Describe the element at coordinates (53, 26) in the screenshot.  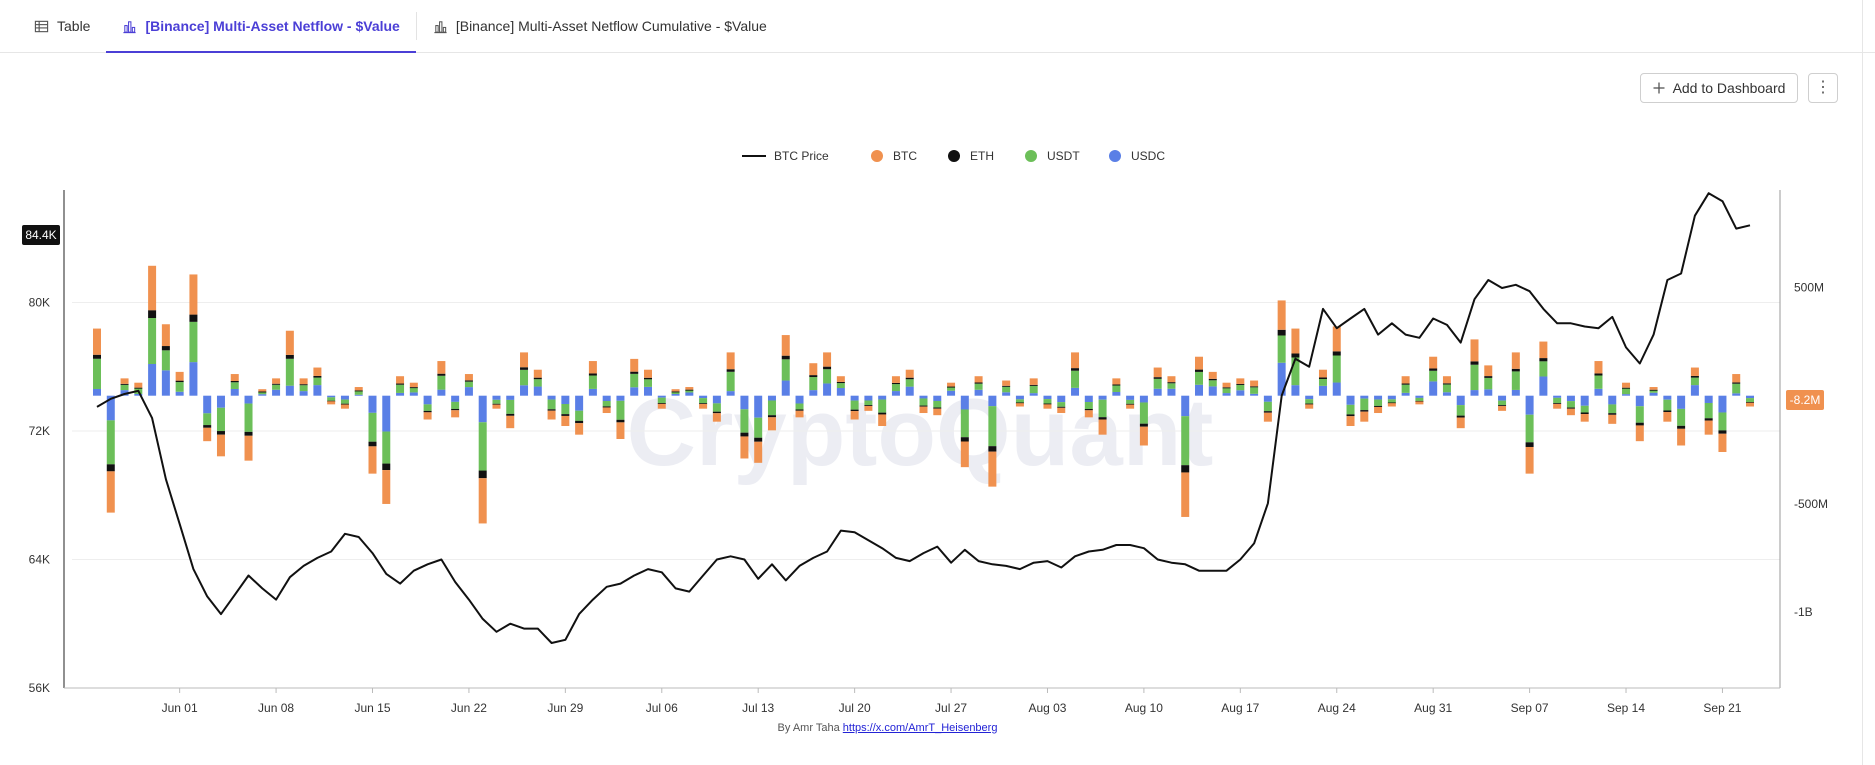
I see `tab-table: Table` at that location.